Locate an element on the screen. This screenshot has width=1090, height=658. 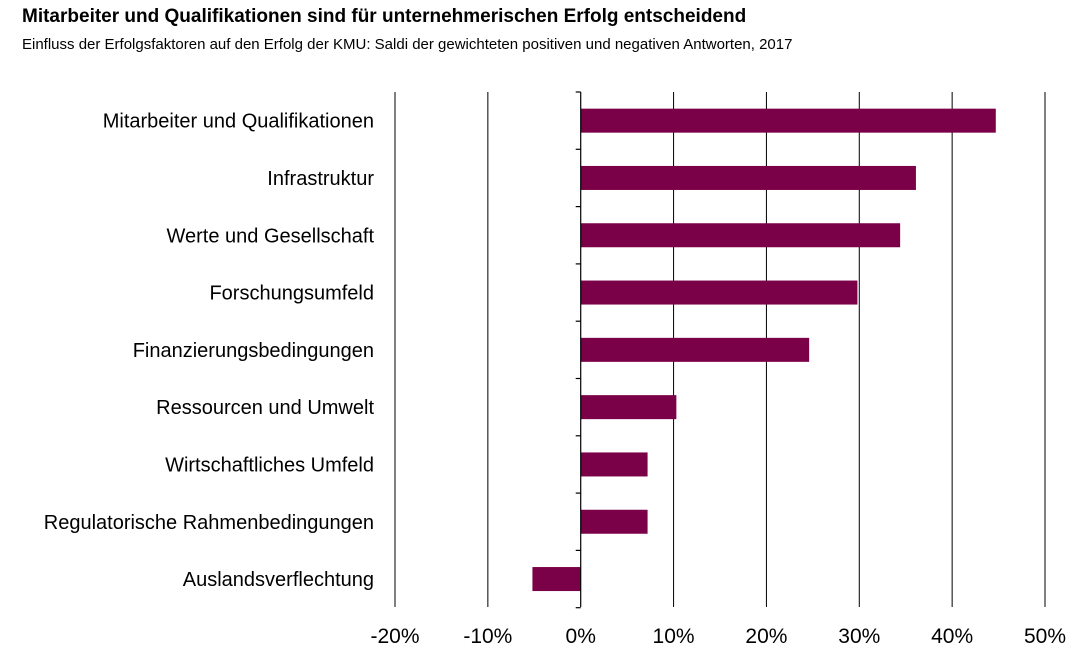
category-label: Forschungsumfeld is located at coordinates (291, 294).